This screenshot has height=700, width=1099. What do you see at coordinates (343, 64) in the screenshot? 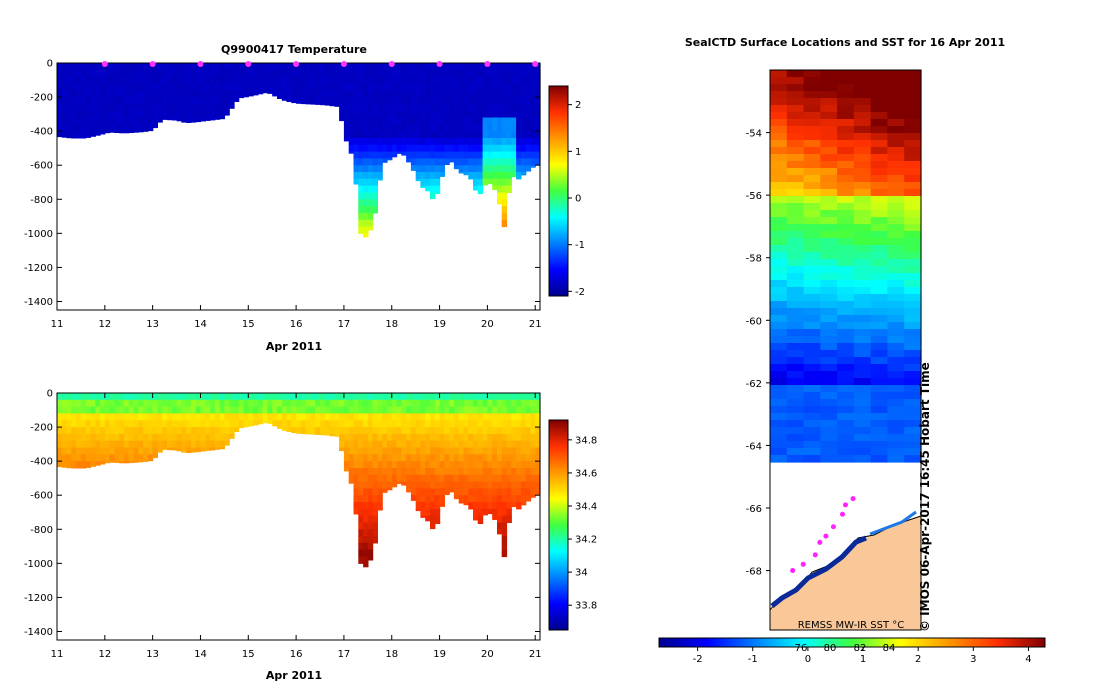
I see `surface-position-marker` at bounding box center [343, 64].